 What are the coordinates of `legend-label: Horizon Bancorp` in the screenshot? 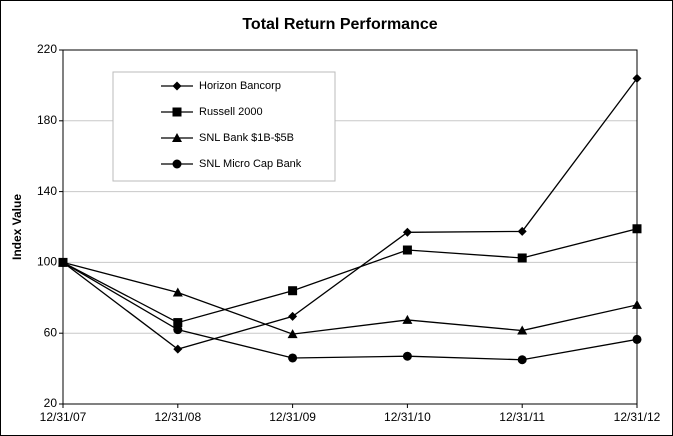 It's located at (240, 86).